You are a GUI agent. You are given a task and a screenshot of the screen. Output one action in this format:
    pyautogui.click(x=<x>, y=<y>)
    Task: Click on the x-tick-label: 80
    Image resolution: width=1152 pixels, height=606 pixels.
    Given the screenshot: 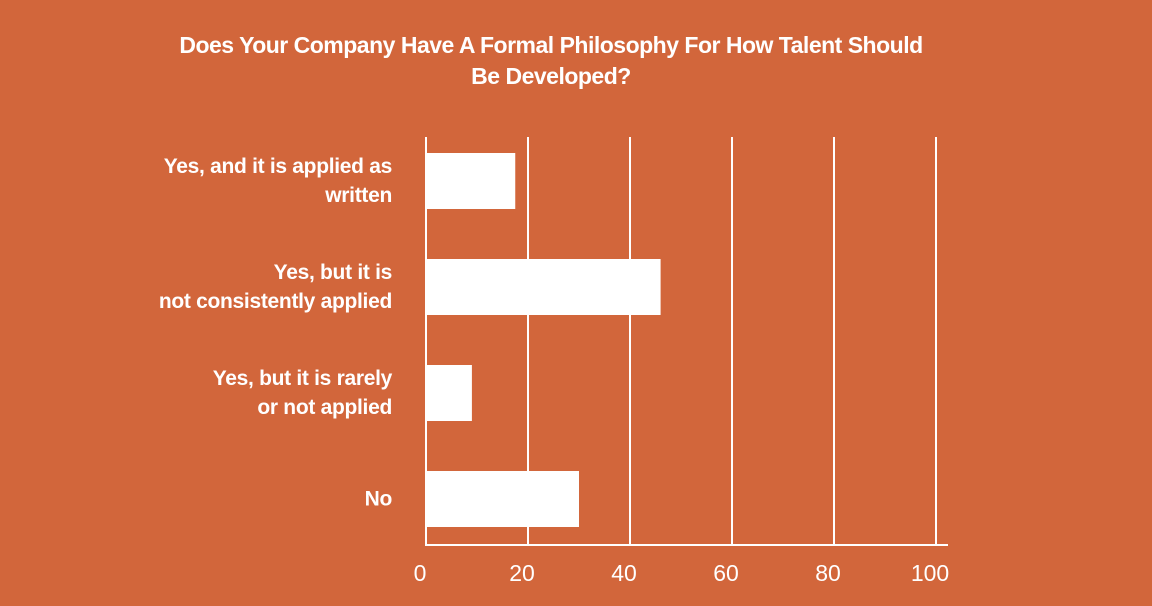 What is the action you would take?
    pyautogui.click(x=828, y=573)
    